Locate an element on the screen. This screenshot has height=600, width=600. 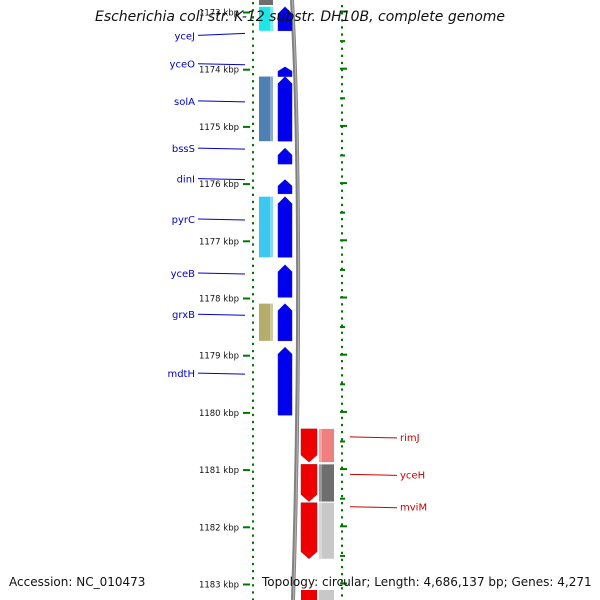
cog-box-solA is located at coordinates (266, 109).